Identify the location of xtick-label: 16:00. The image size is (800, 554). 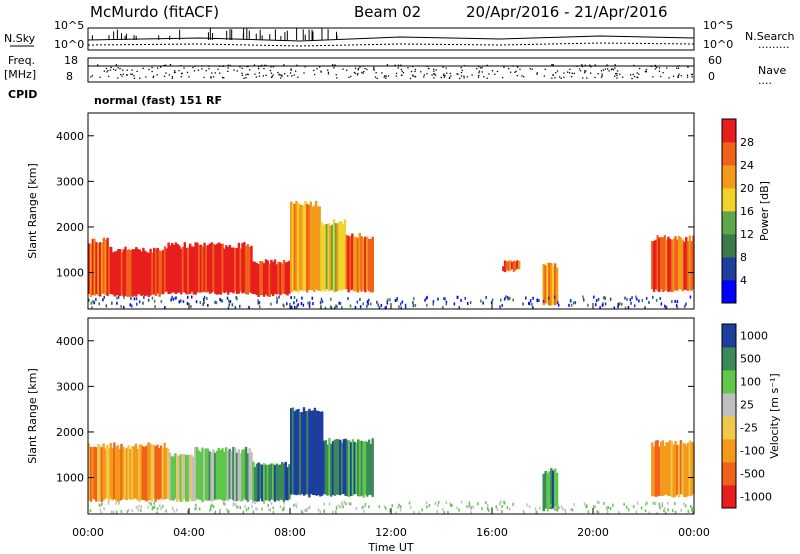
(492, 532).